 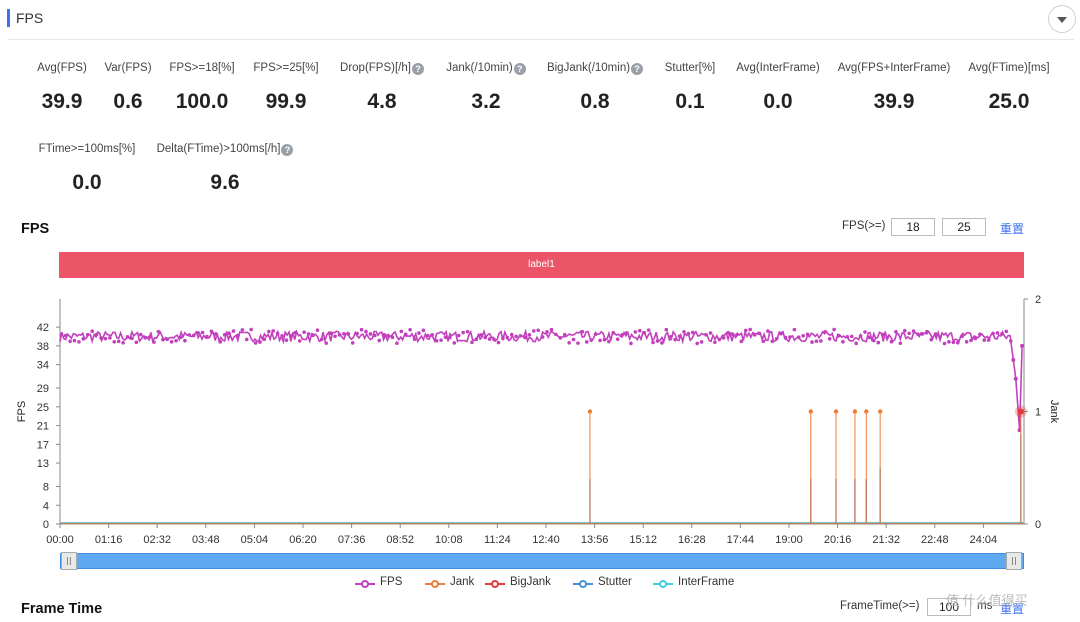 What do you see at coordinates (913, 227) in the screenshot?
I see `fps-threshold-low-input: 18` at bounding box center [913, 227].